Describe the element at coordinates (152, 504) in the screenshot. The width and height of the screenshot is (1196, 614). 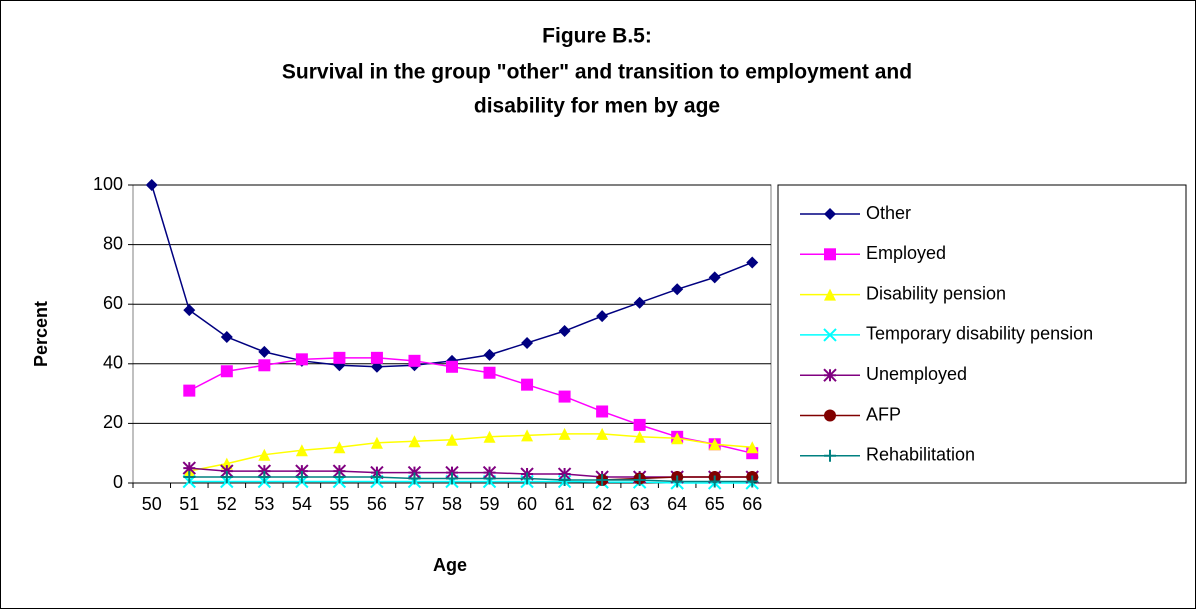
I see `x-tick-label: 50` at that location.